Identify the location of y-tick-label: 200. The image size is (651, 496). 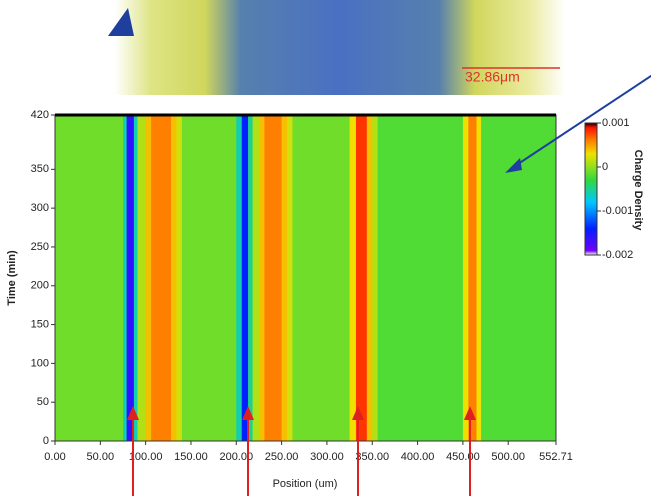
(40, 286).